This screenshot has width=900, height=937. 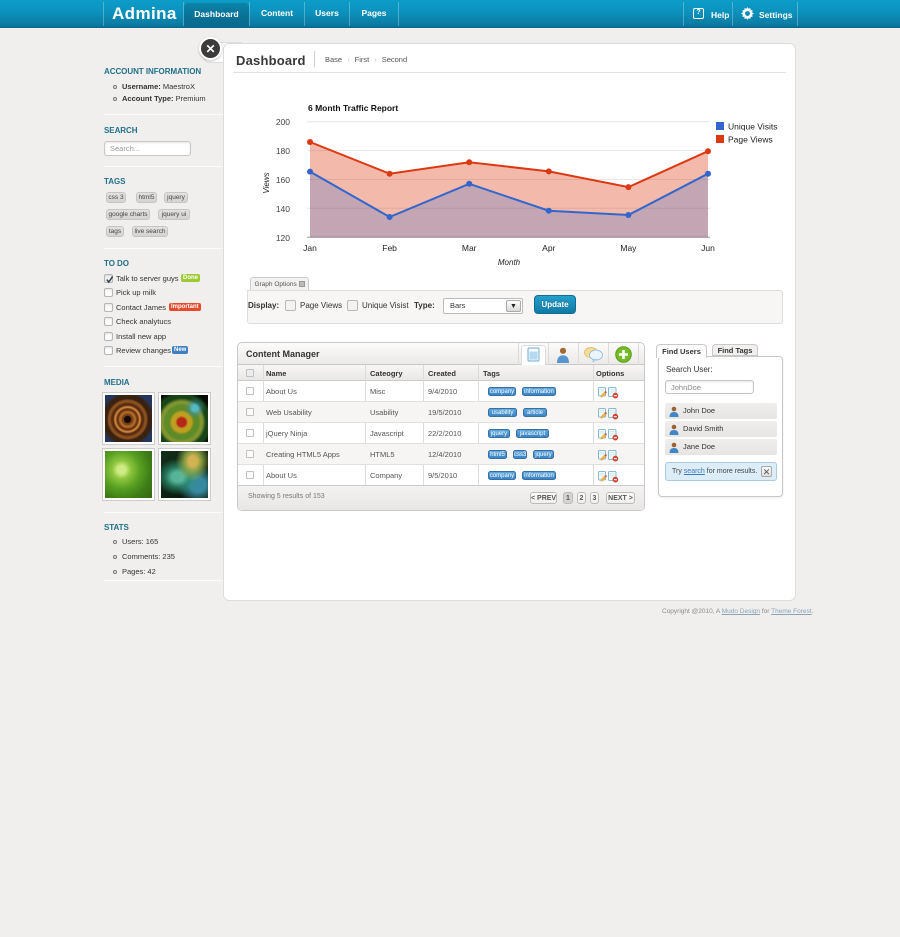 I want to click on svg-text: Jun, so click(x=708, y=248).